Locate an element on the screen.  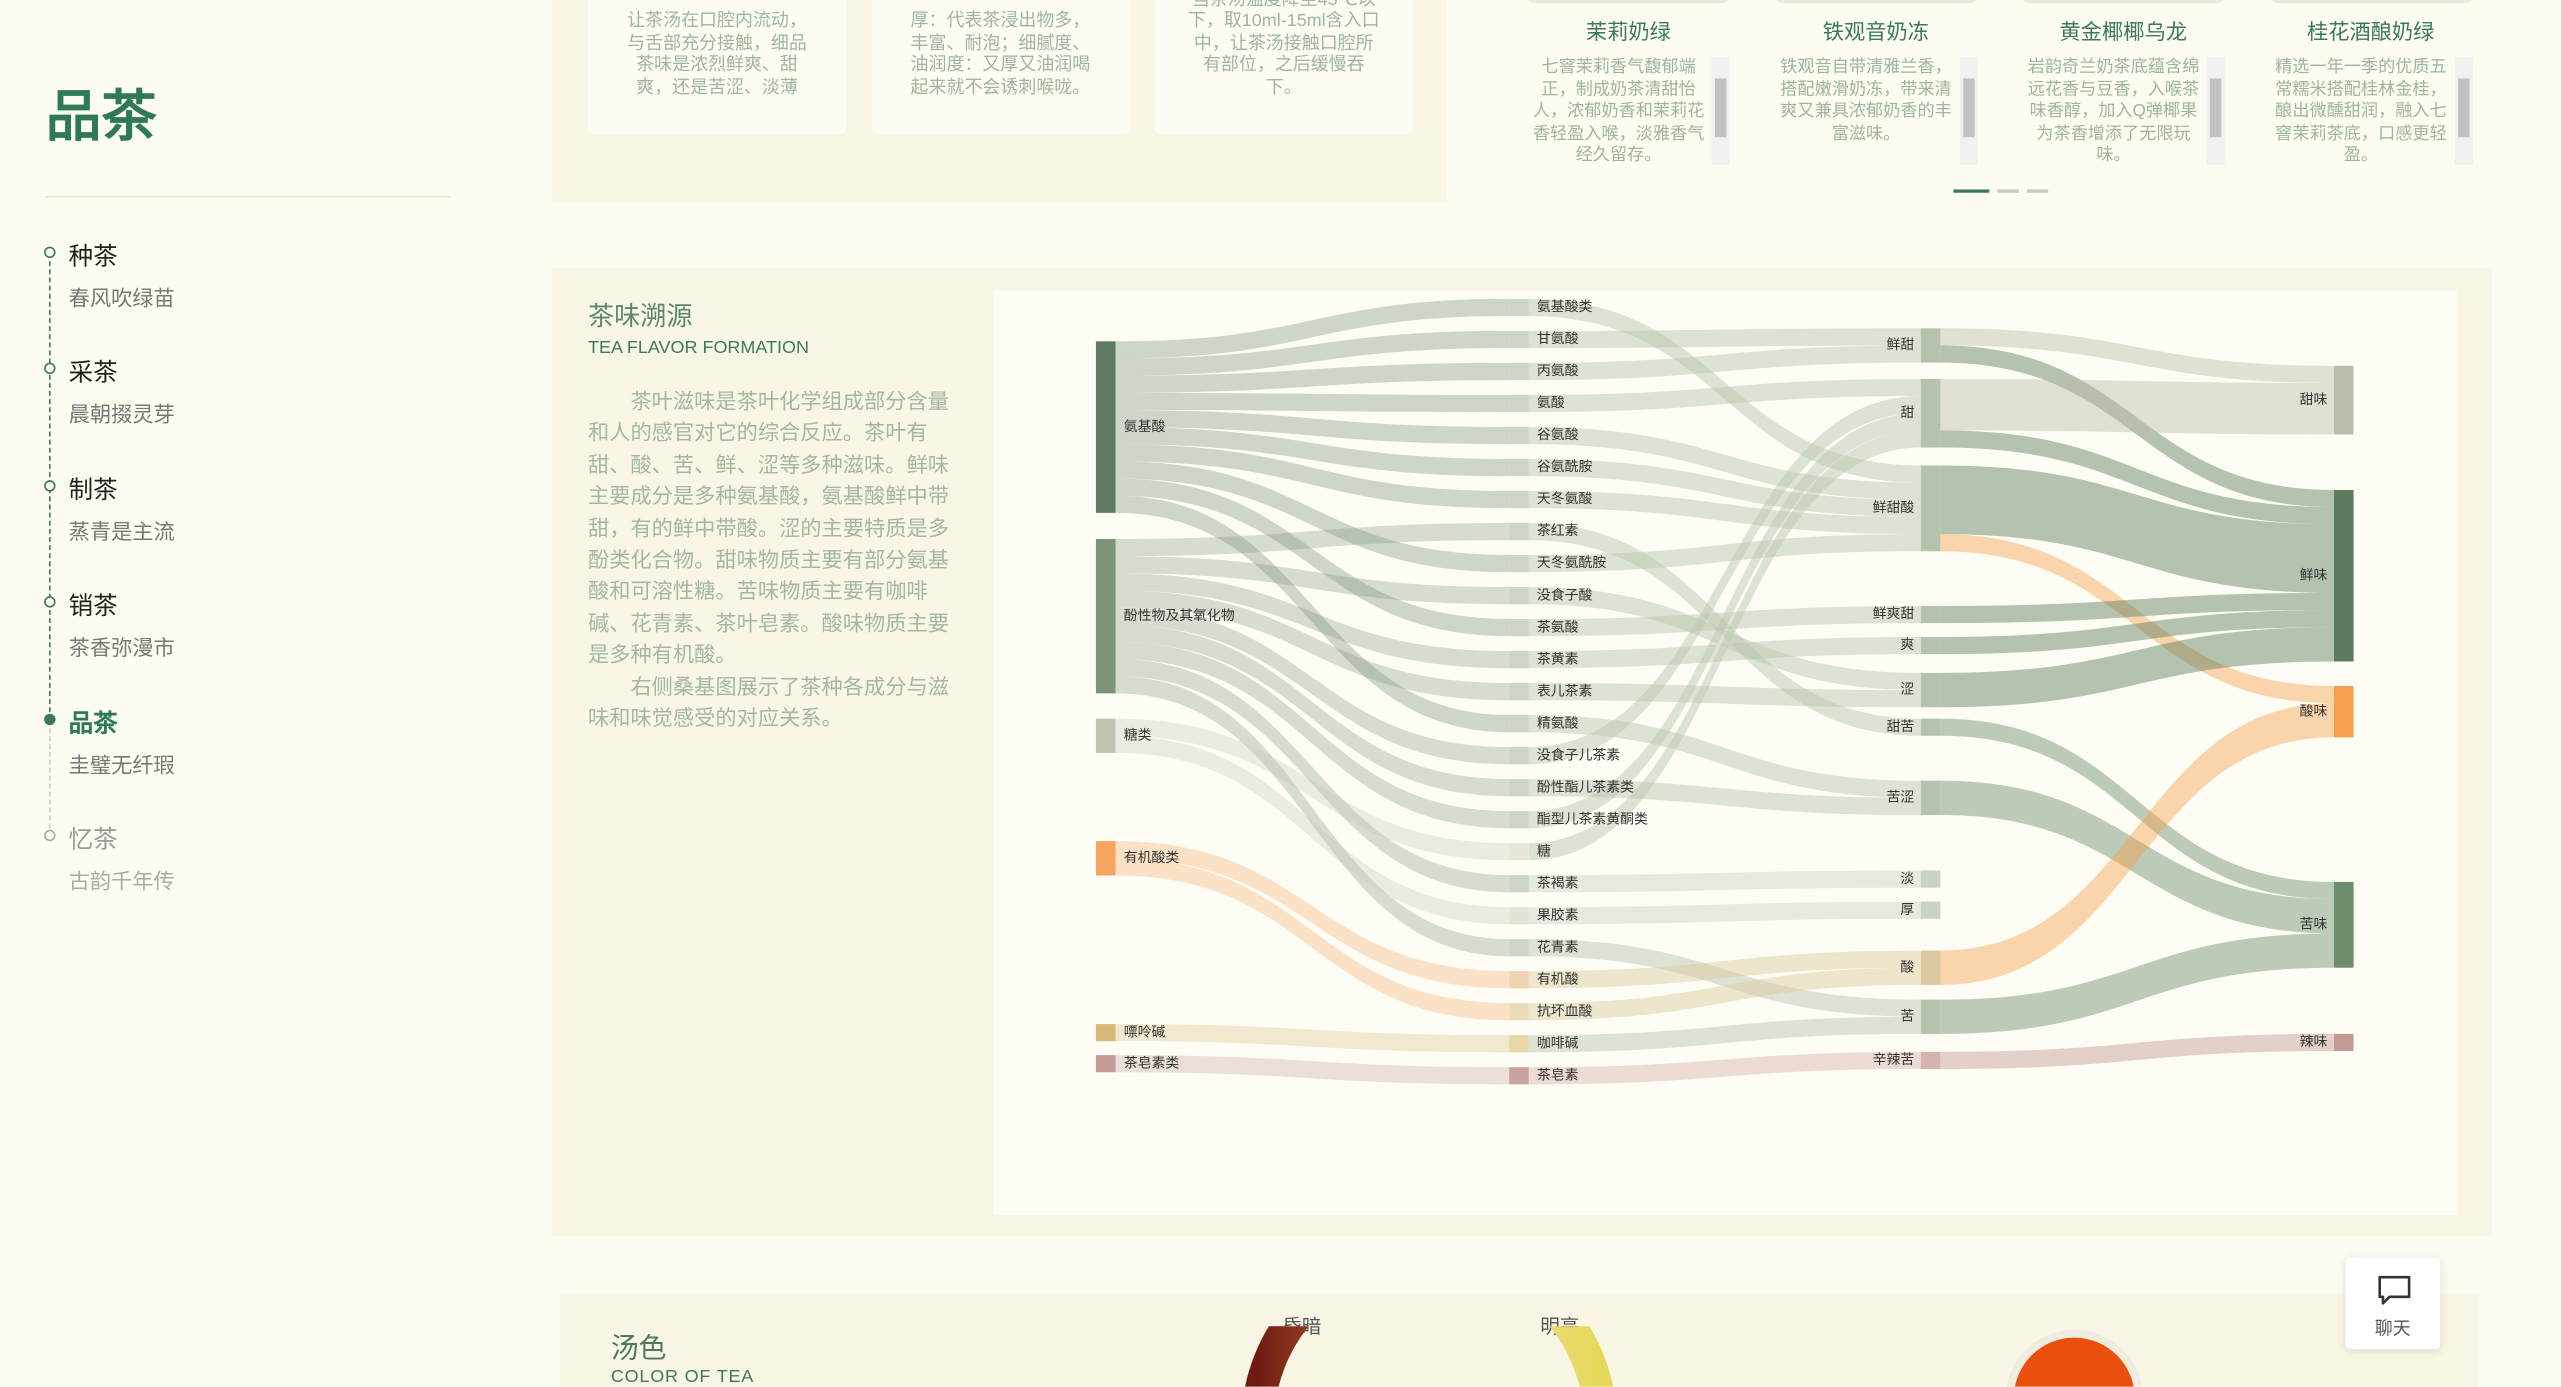
sankey-node-label: 鲜甜酸 is located at coordinates (1894, 507).